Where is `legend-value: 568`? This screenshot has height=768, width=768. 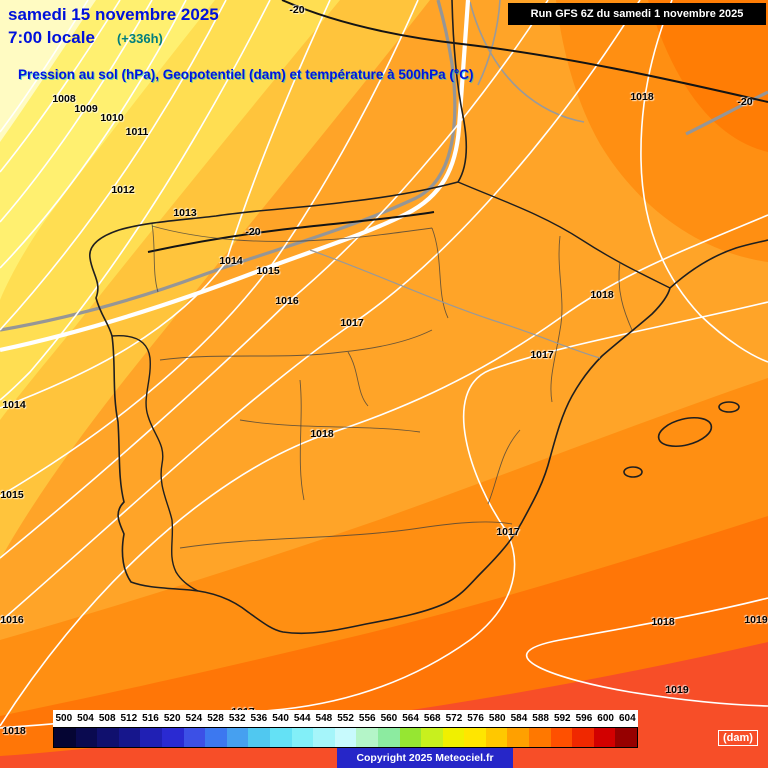
legend-value: 568 is located at coordinates (432, 718).